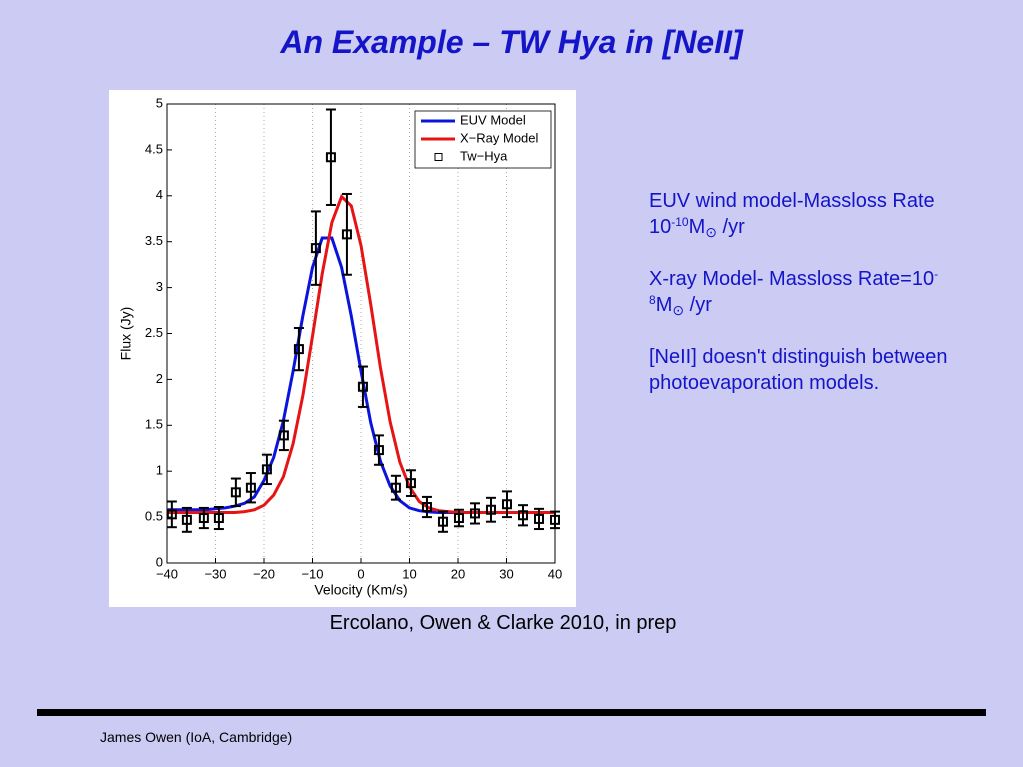  Describe the element at coordinates (154, 516) in the screenshot. I see `y-tick-label: 0.5` at that location.